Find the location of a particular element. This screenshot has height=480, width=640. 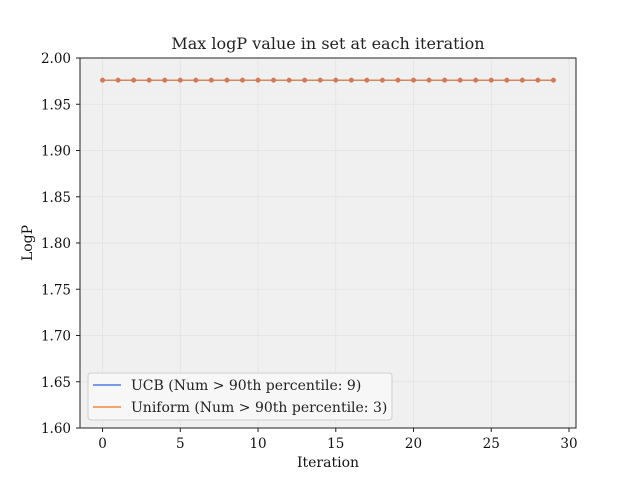

y-axis: 1.60 1.65 1.70 1.75 1.80 1.85 1.90 1.95 2.00 is located at coordinates (60, 244).